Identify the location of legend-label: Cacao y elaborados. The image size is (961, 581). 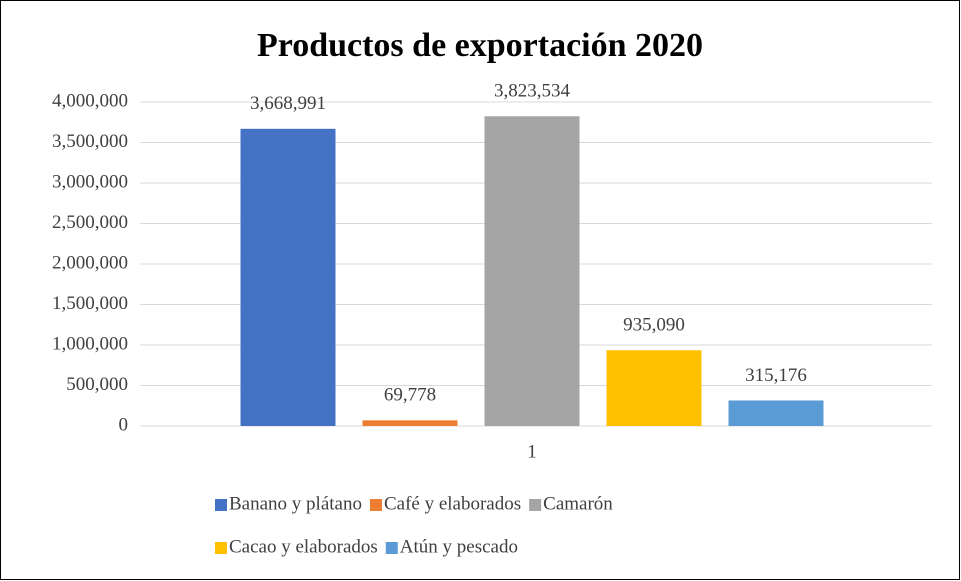
(303, 546).